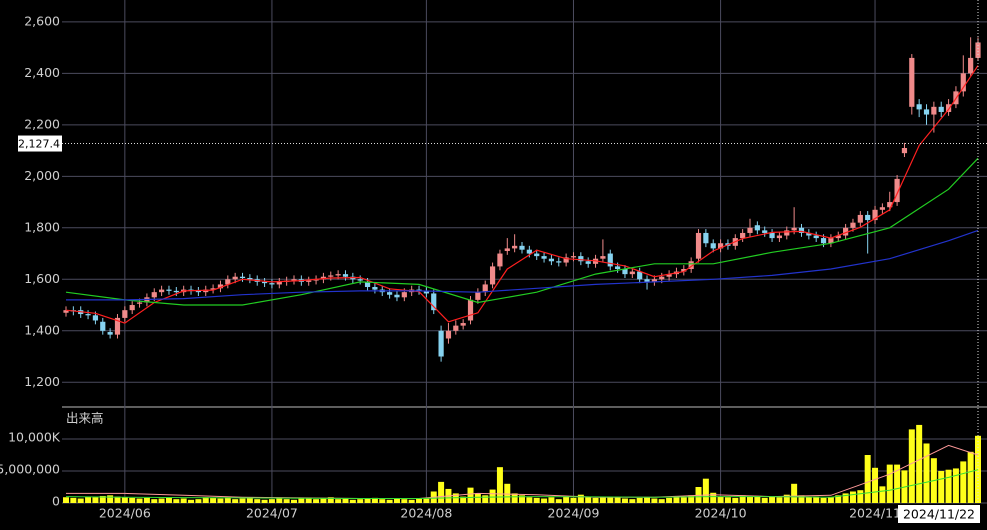  Describe the element at coordinates (272, 513) in the screenshot. I see `x-tick-label: 2024/07` at that location.